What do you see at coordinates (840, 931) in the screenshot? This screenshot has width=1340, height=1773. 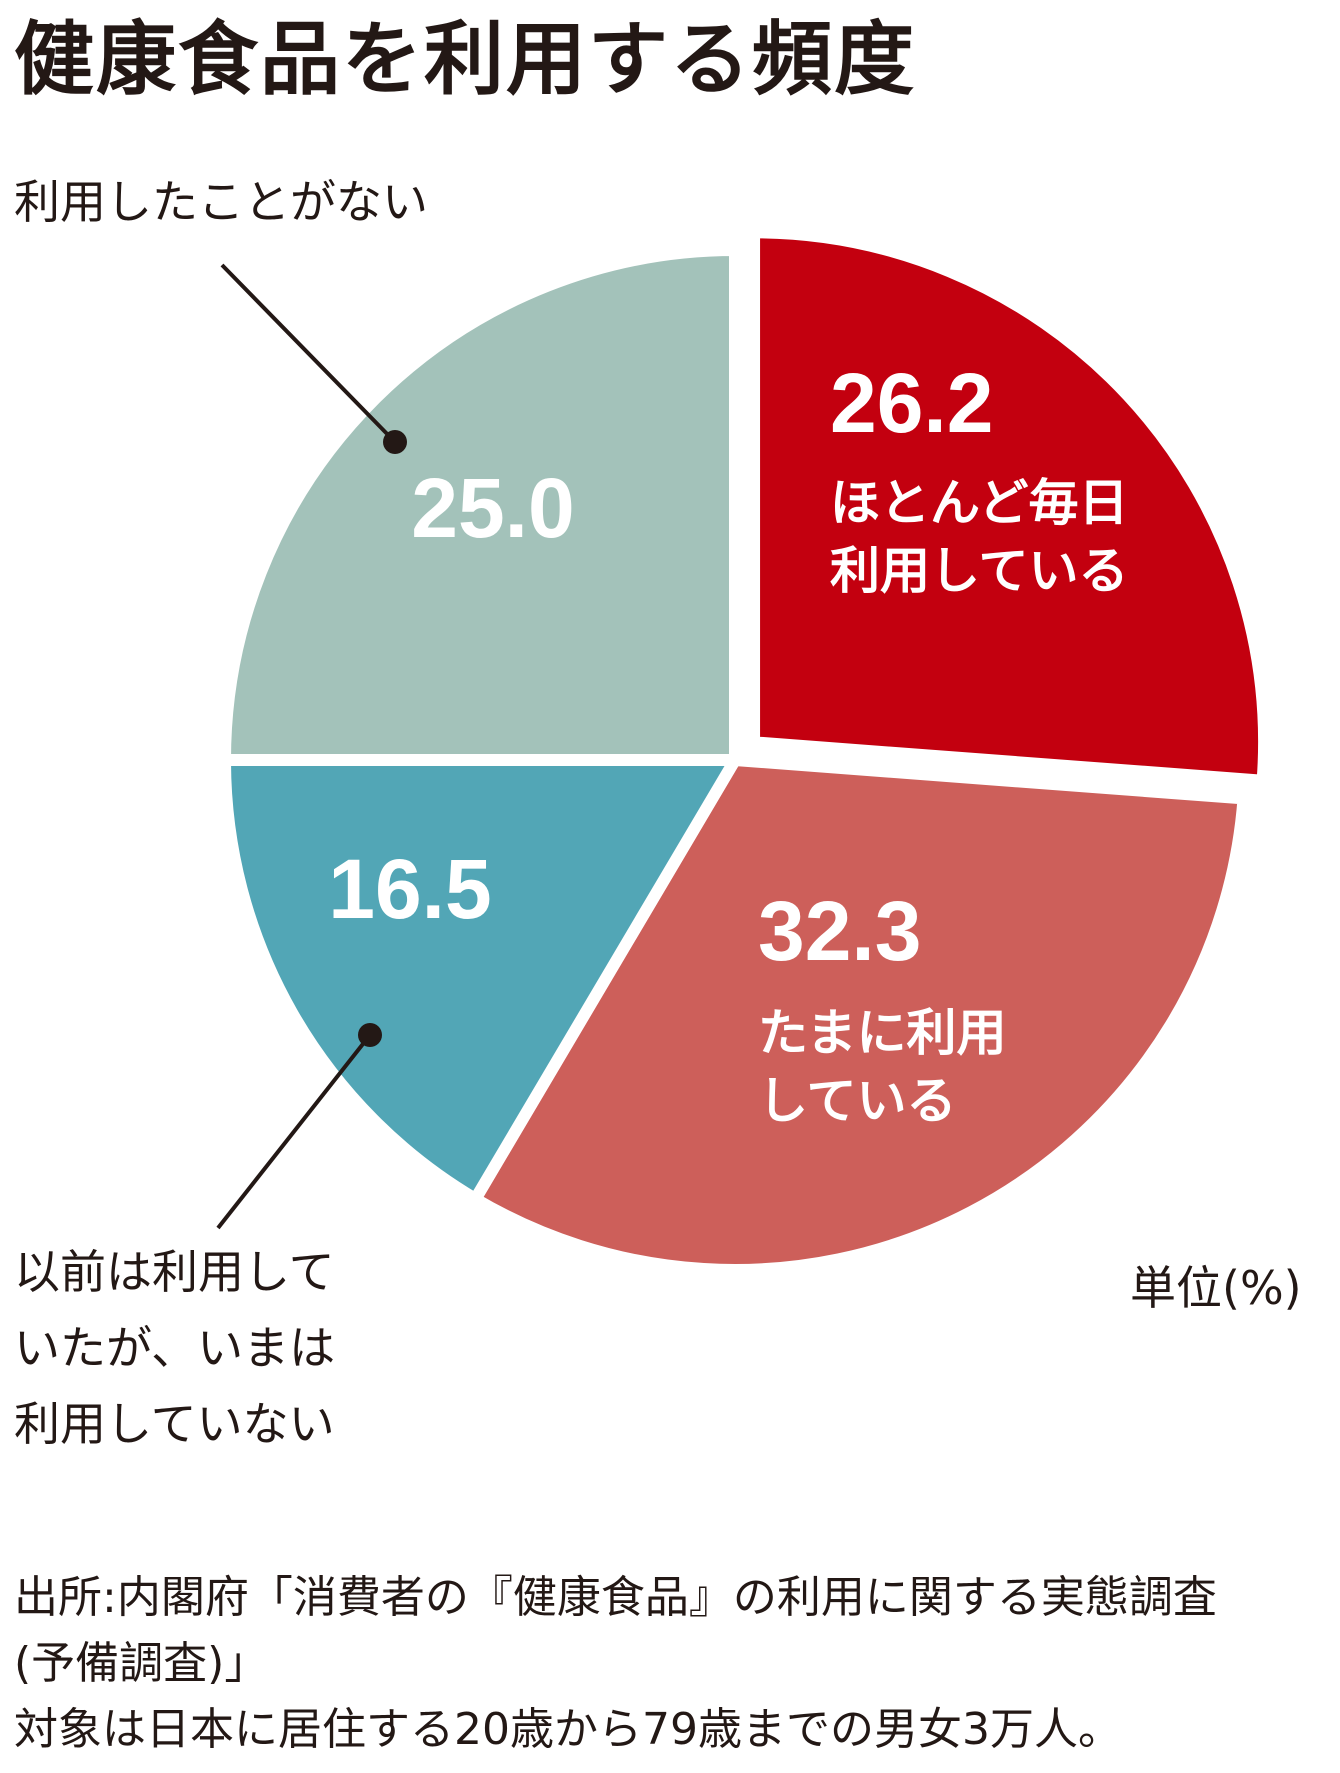 I see `value-label: 32.3` at bounding box center [840, 931].